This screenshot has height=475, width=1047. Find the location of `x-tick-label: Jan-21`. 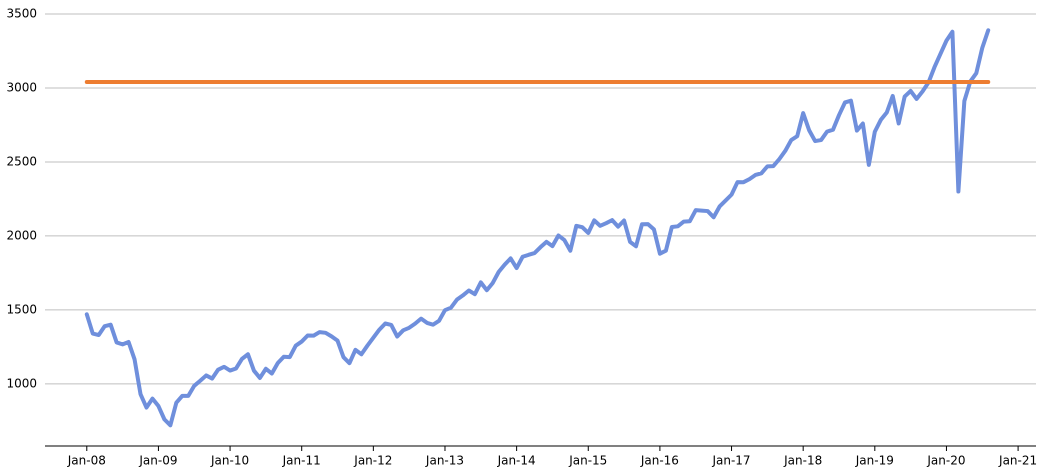

x-tick-label: Jan-21 is located at coordinates (1017, 461).